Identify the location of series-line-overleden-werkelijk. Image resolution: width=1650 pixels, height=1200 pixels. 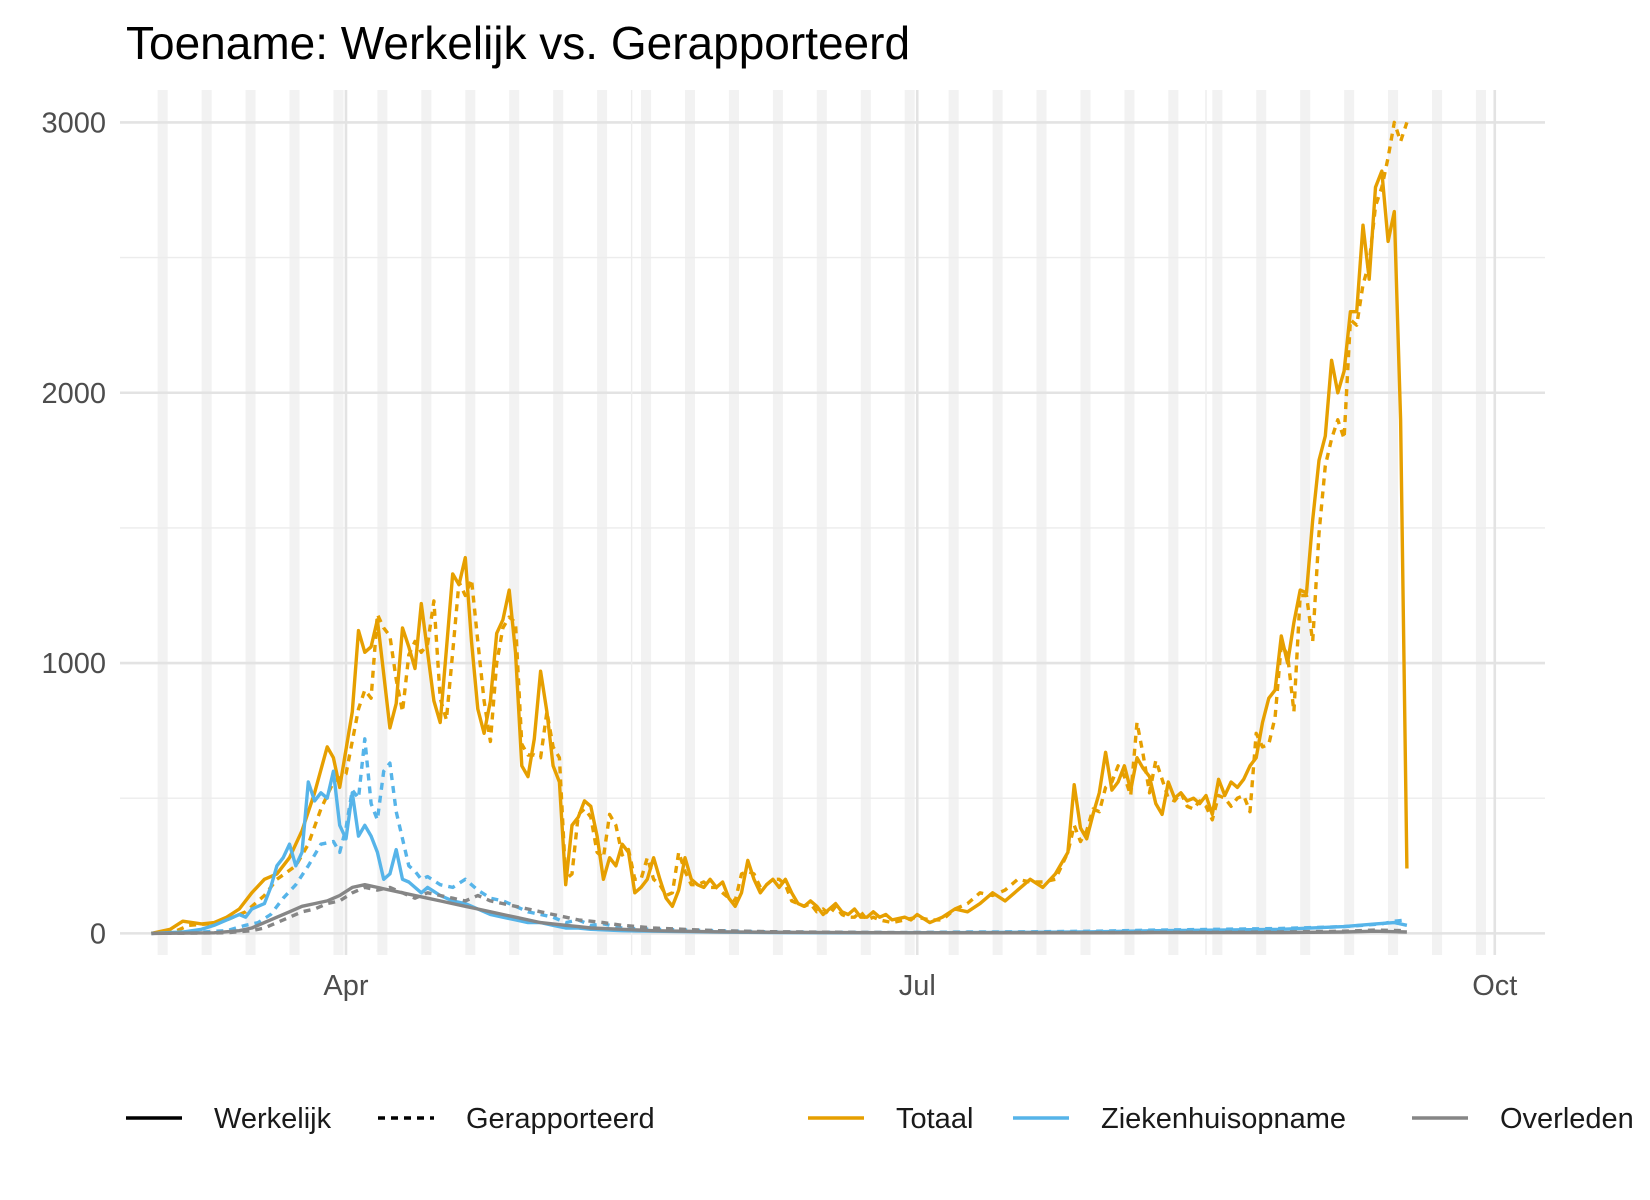
(779, 909).